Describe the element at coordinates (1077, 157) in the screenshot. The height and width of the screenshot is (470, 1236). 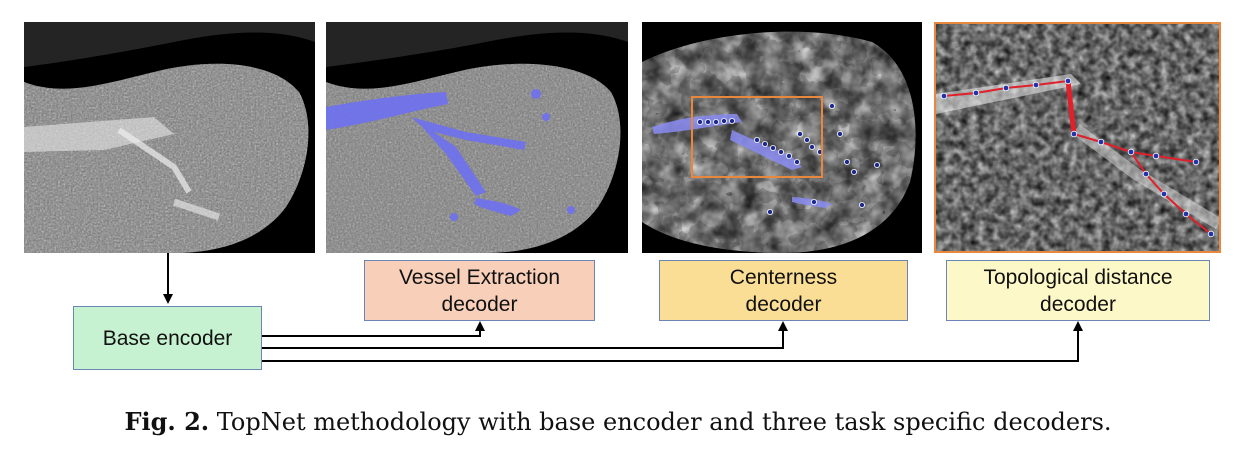
I see `topology-nodes` at that location.